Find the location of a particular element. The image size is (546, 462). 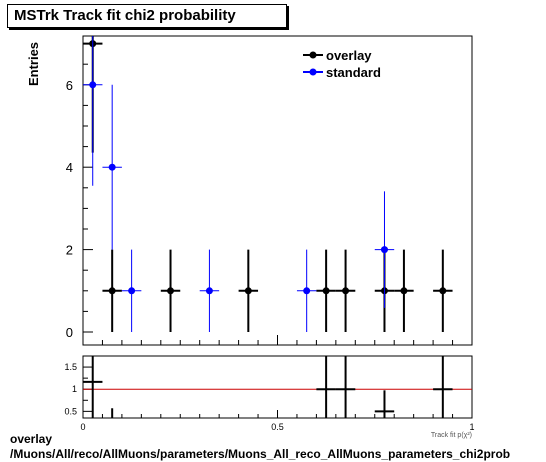

y-tick-label: 0 is located at coordinates (69, 332).